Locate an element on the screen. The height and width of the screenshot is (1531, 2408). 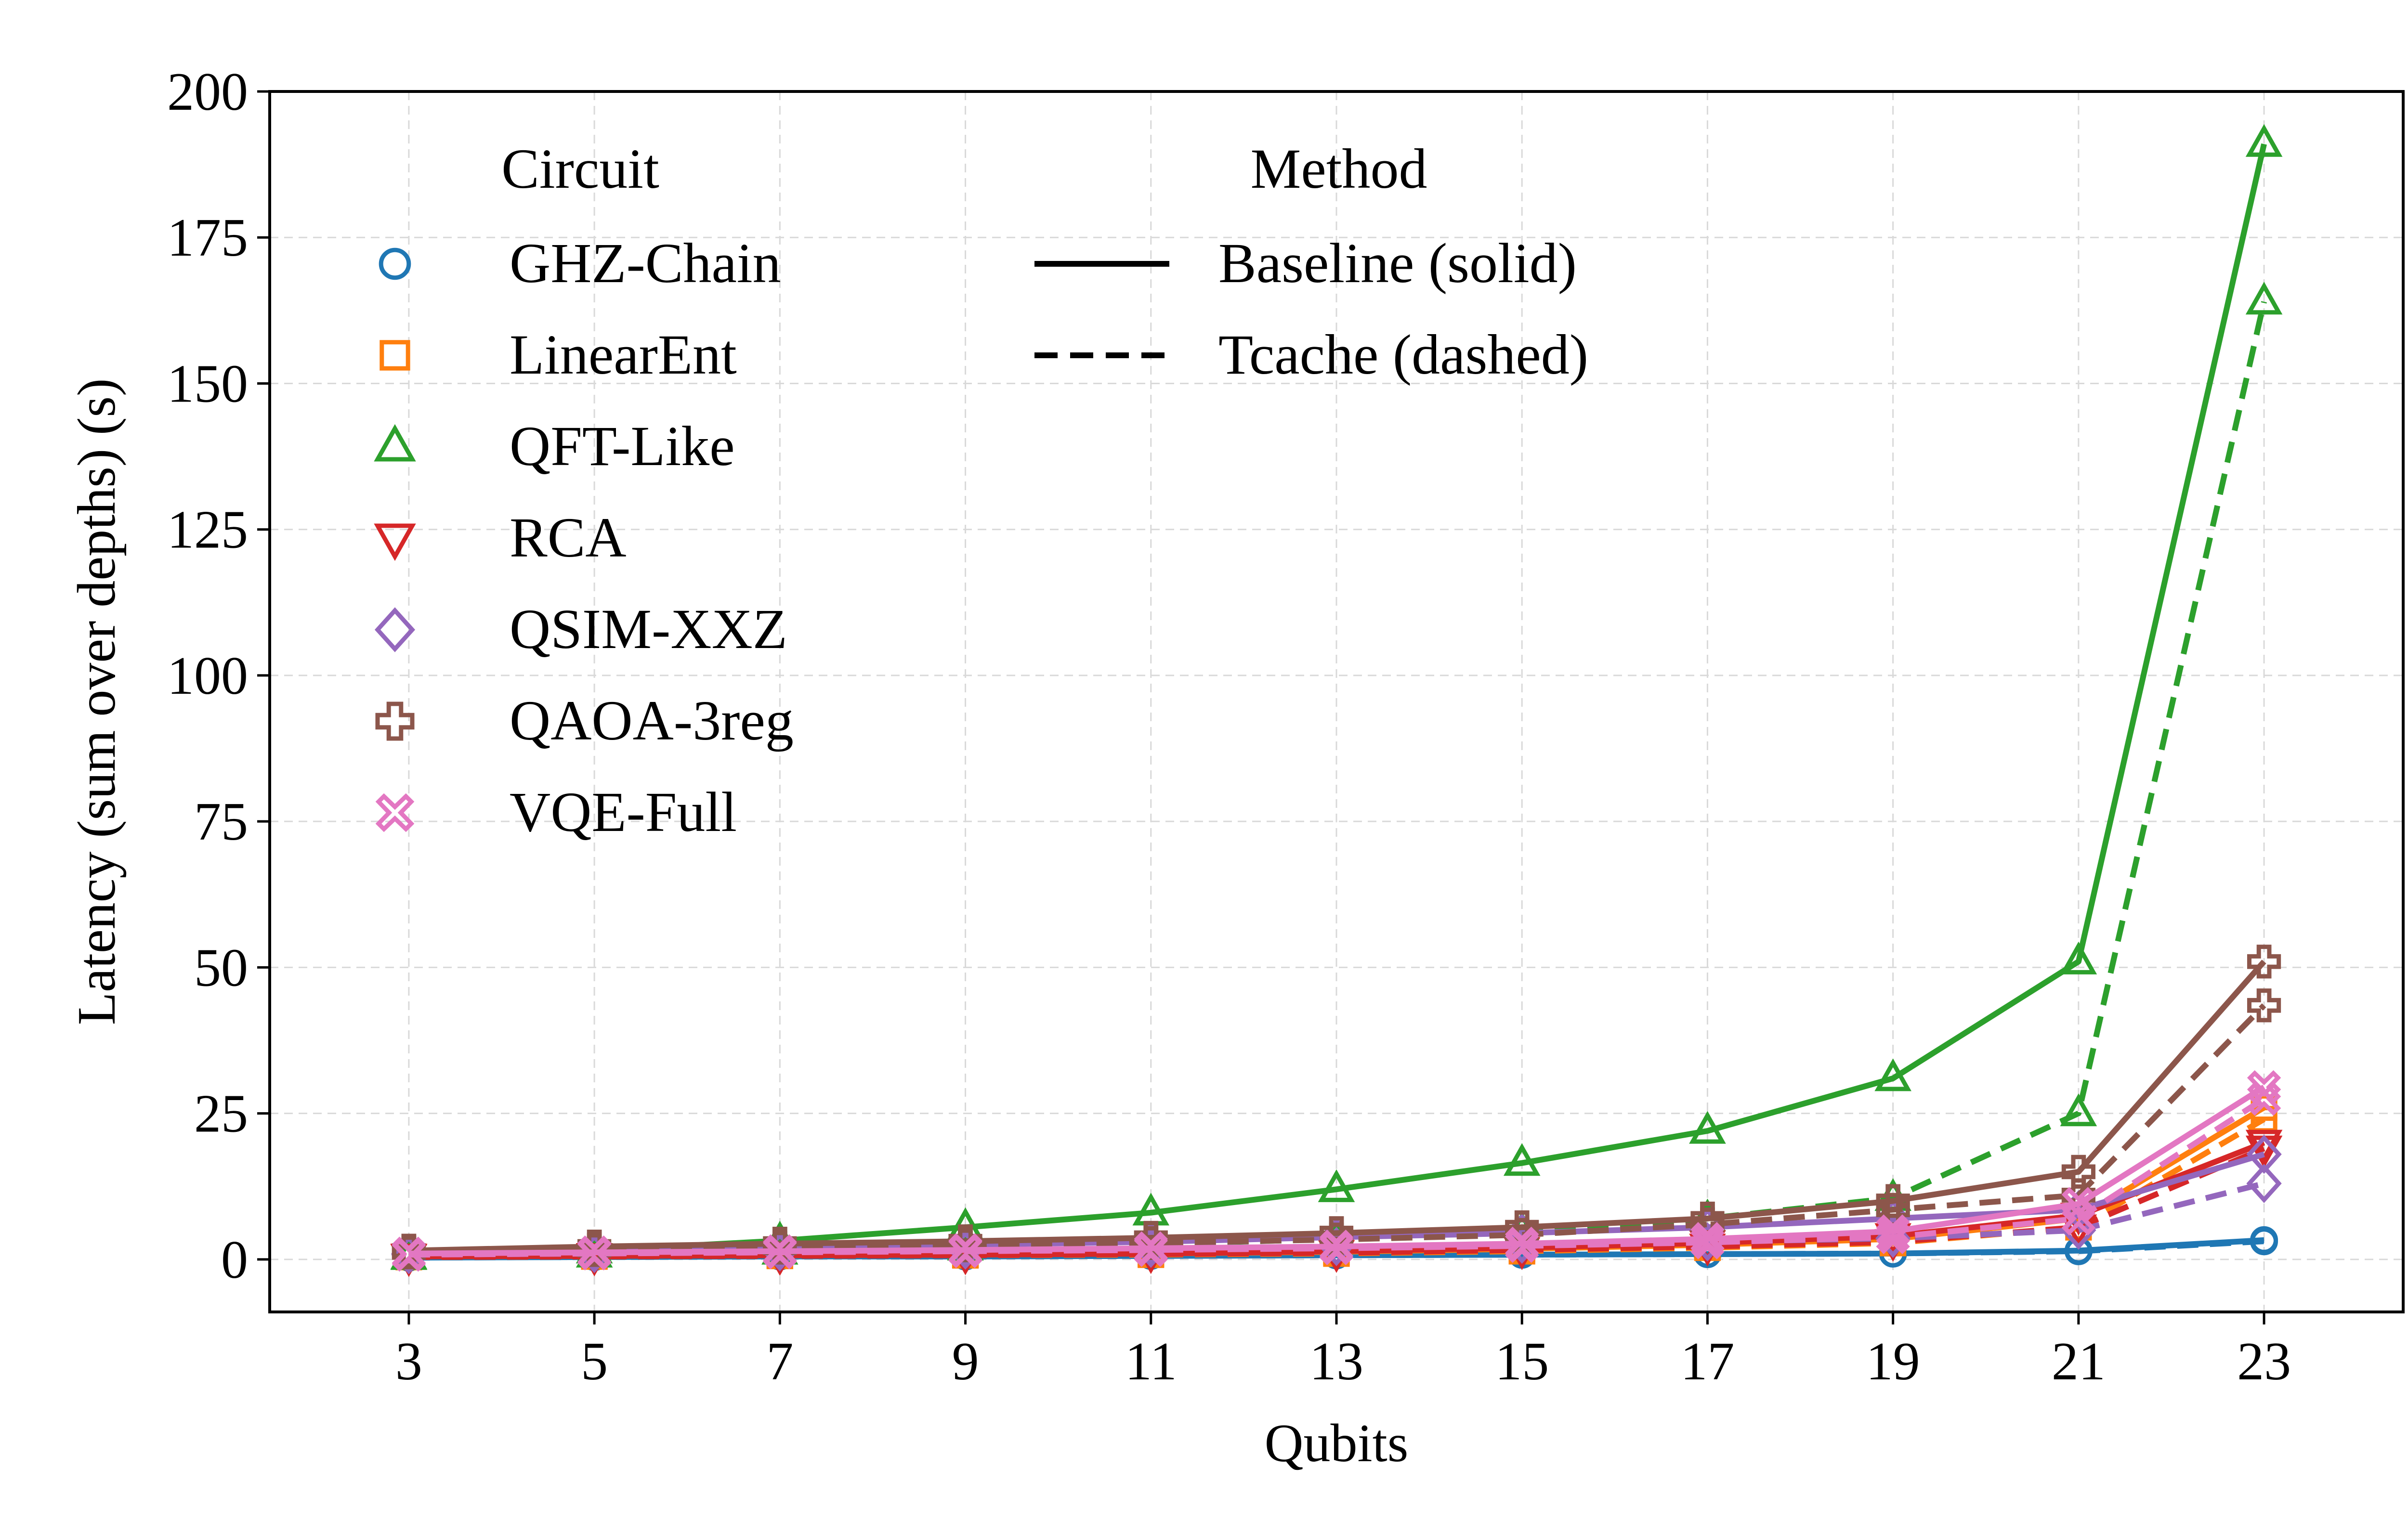
legend-label-vqe-full: VQE-Full is located at coordinates (623, 812).